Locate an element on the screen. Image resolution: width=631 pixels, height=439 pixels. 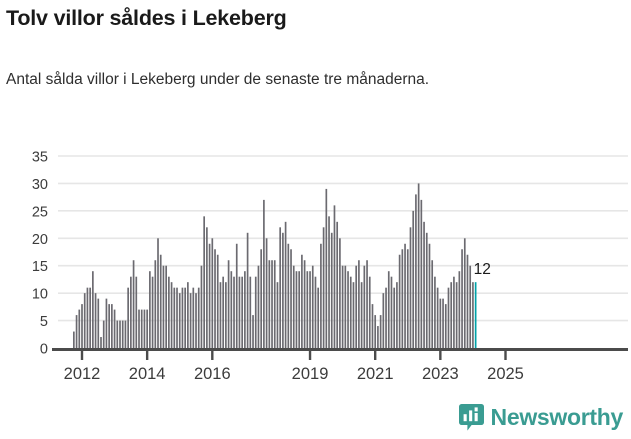
highlight-value-label: 12 is located at coordinates (482, 269).